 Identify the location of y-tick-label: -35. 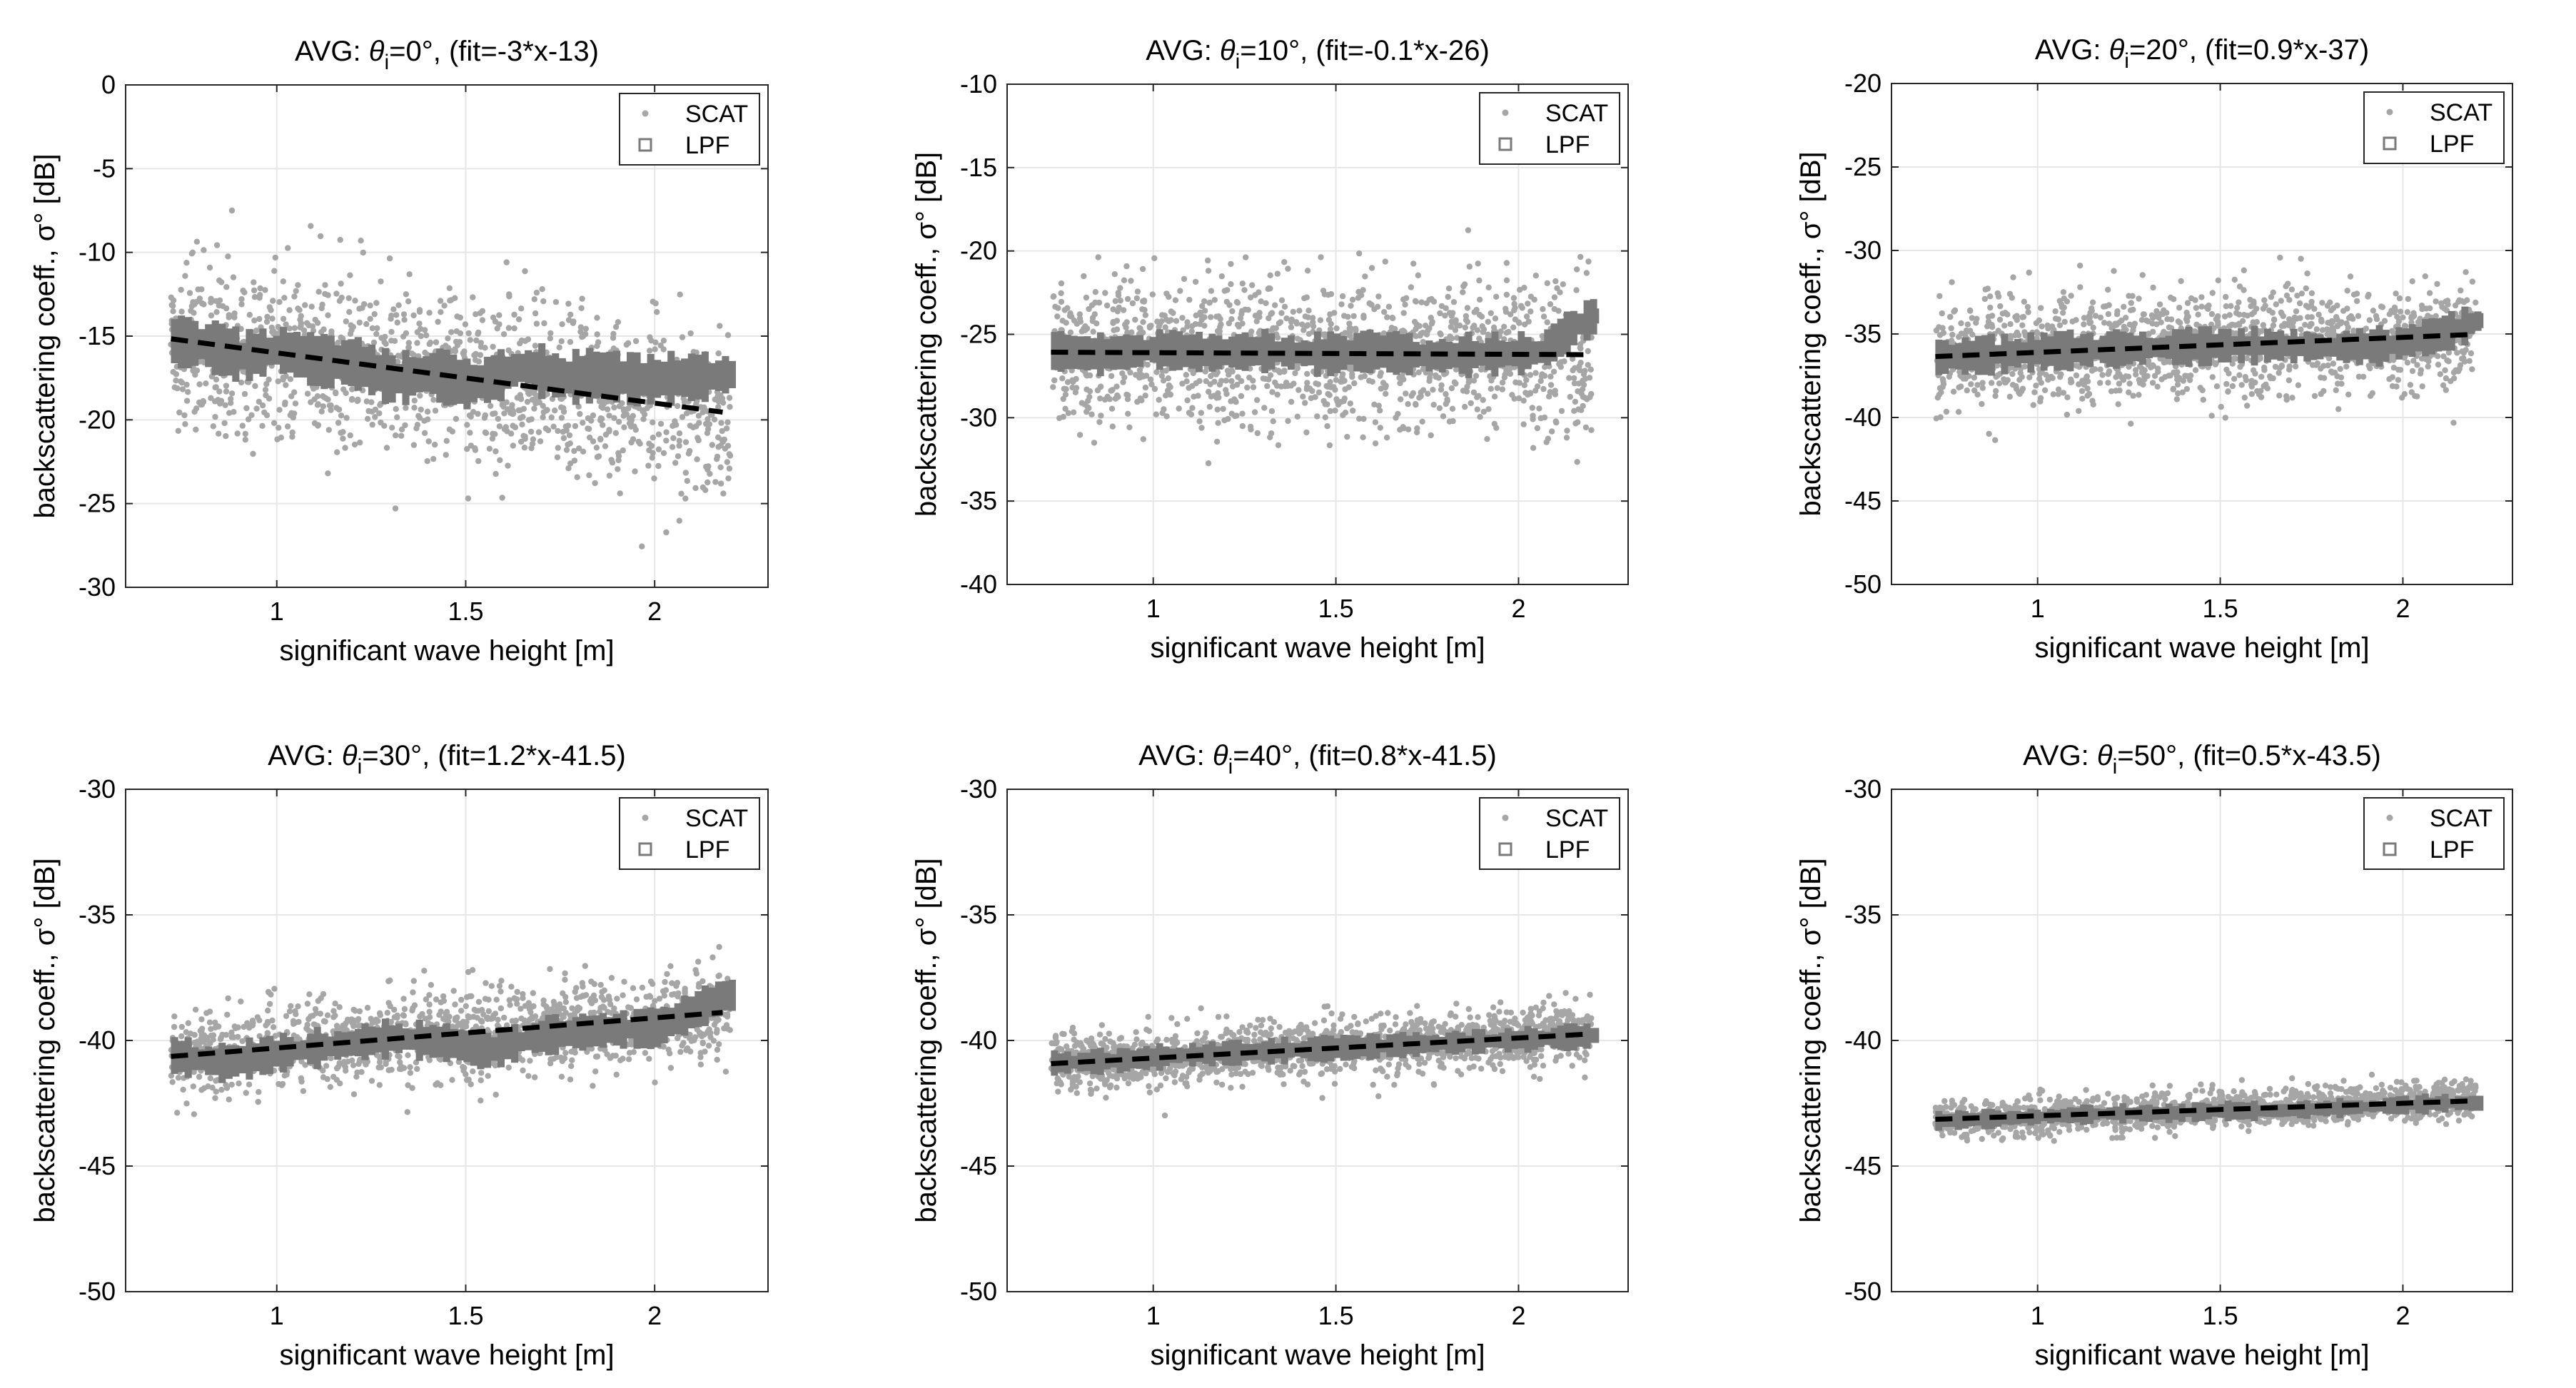
(978, 500).